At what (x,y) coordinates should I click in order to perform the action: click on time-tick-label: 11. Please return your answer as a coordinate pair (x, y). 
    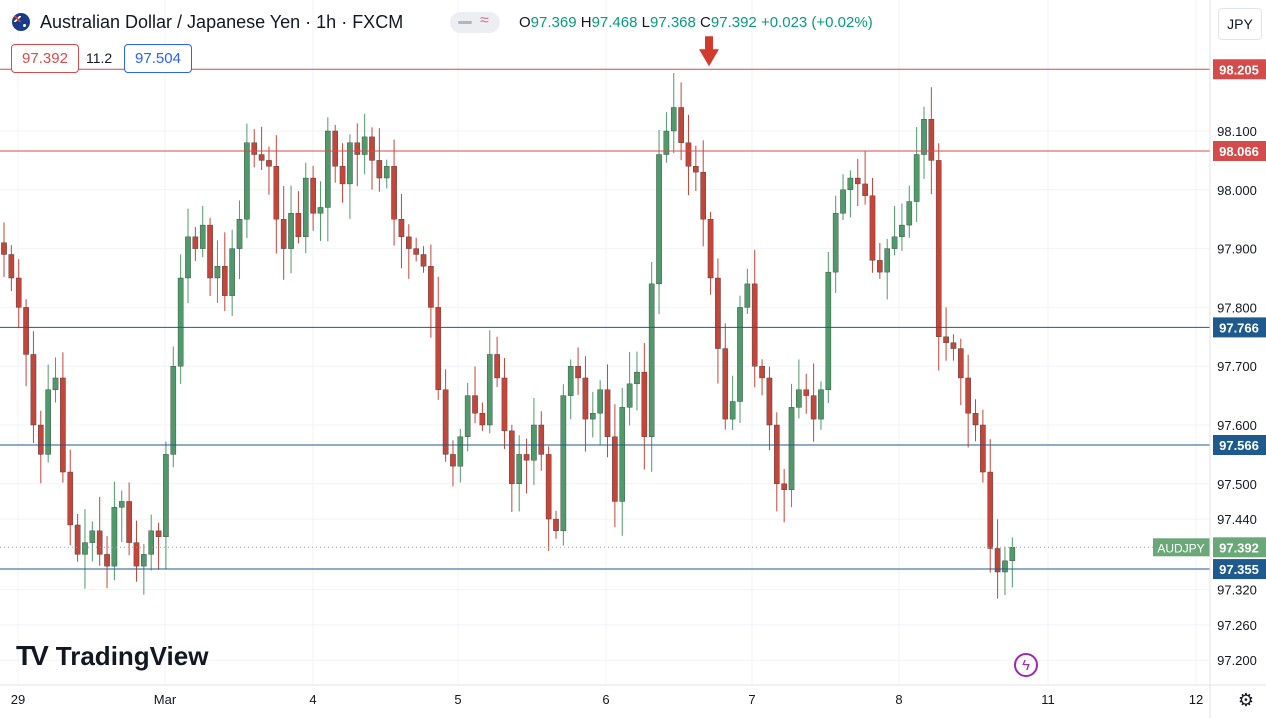
    Looking at the image, I should click on (1048, 699).